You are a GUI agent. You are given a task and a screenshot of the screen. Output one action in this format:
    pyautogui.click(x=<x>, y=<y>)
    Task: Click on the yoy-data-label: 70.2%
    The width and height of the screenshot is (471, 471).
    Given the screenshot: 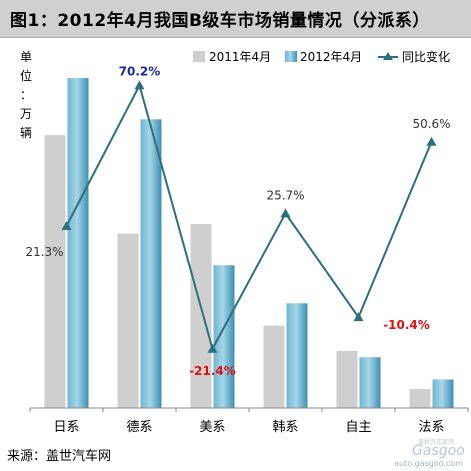 What is the action you would take?
    pyautogui.click(x=140, y=71)
    